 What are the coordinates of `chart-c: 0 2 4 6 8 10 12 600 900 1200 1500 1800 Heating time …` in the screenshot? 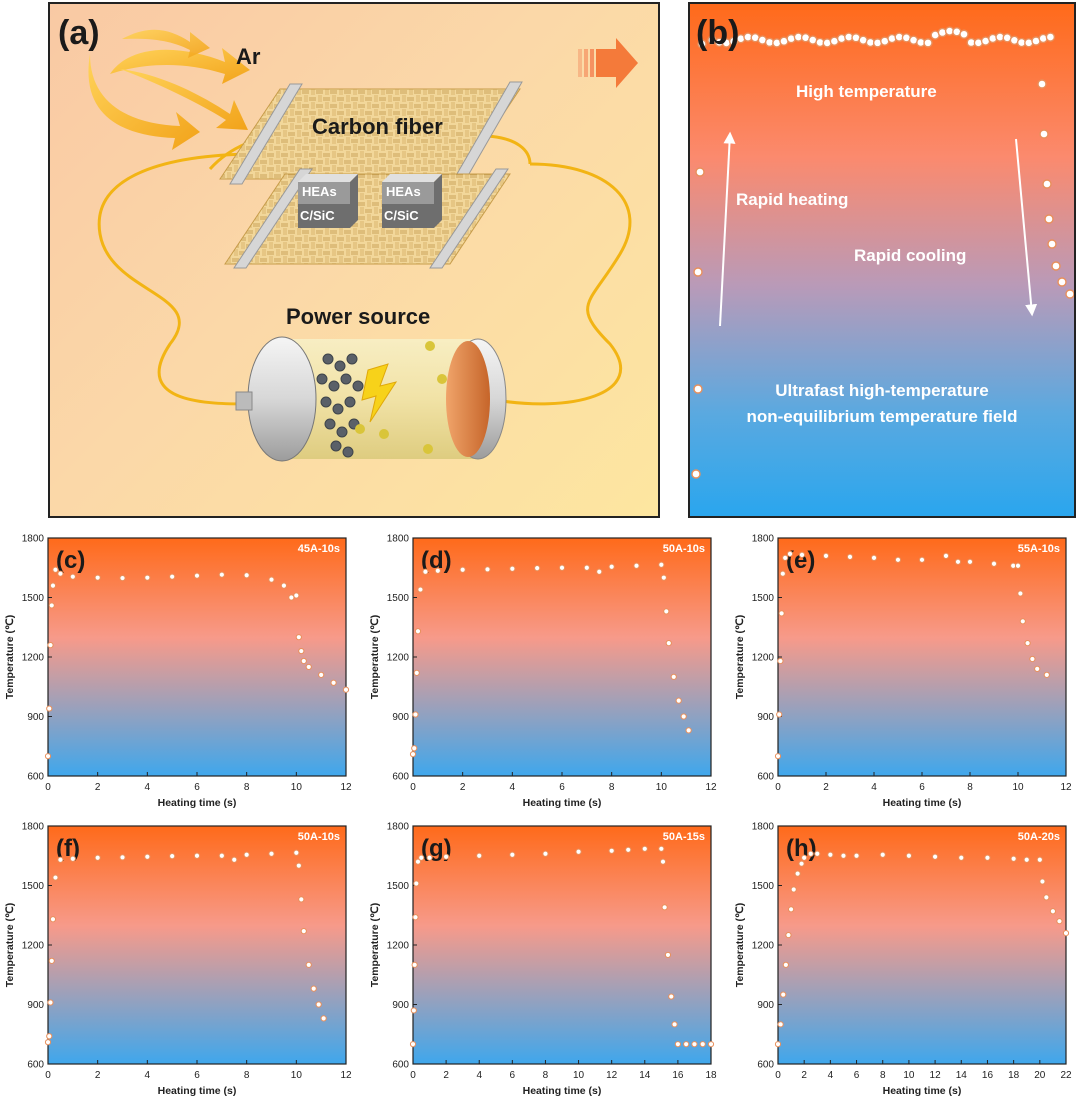 It's located at (178, 672).